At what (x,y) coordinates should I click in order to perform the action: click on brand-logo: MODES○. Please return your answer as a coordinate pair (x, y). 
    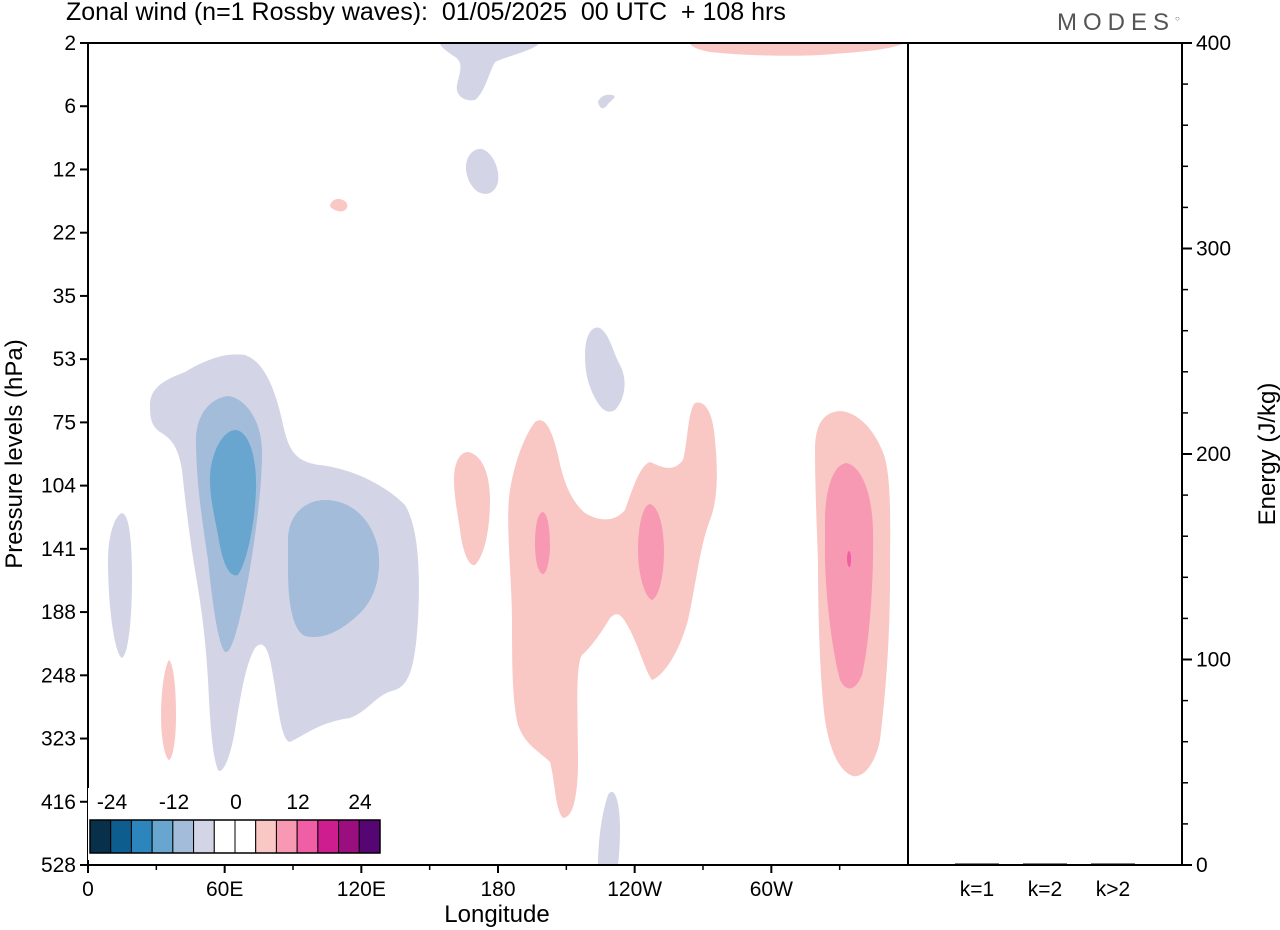
    Looking at the image, I should click on (1118, 22).